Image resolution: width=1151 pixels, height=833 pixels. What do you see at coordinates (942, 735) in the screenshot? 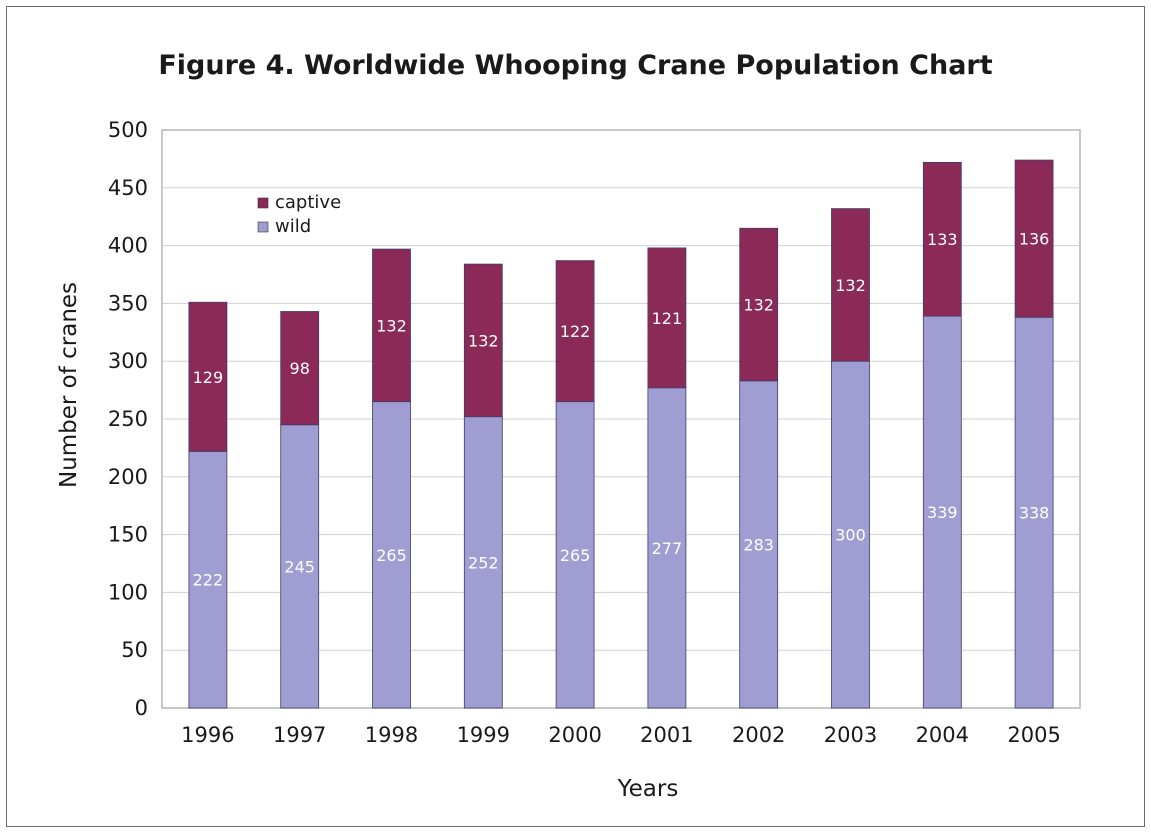
I see `x-tick-label: 2004` at bounding box center [942, 735].